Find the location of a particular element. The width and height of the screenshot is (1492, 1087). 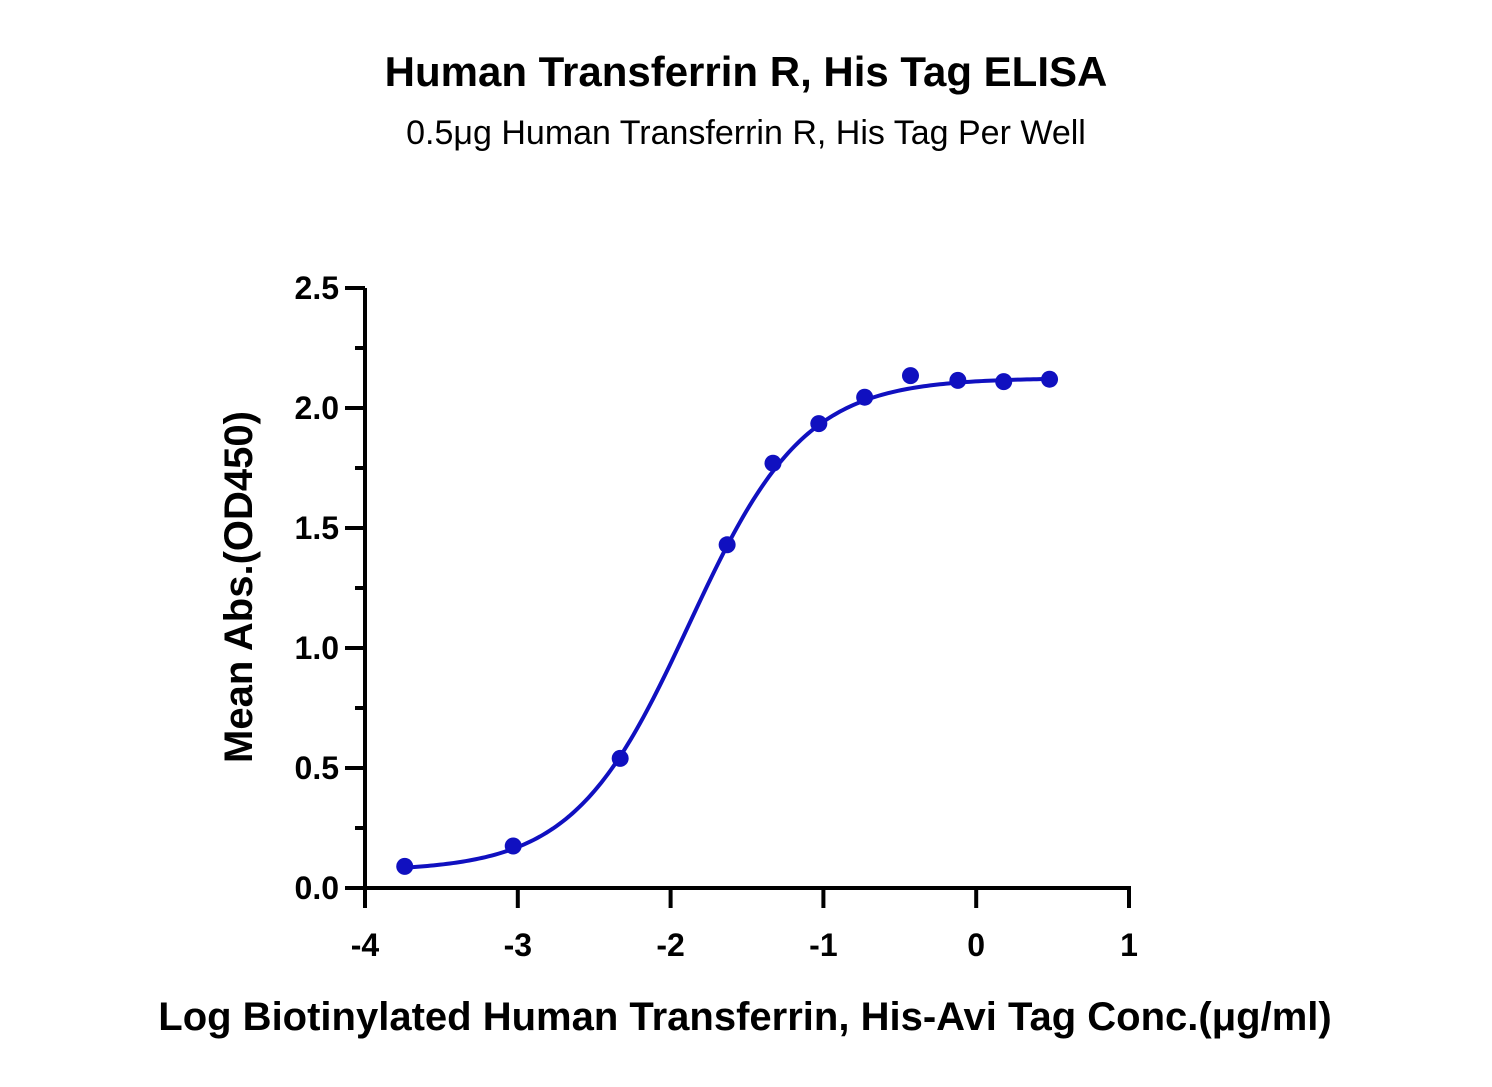

y-tick-label: 1.0 is located at coordinates (317, 648).